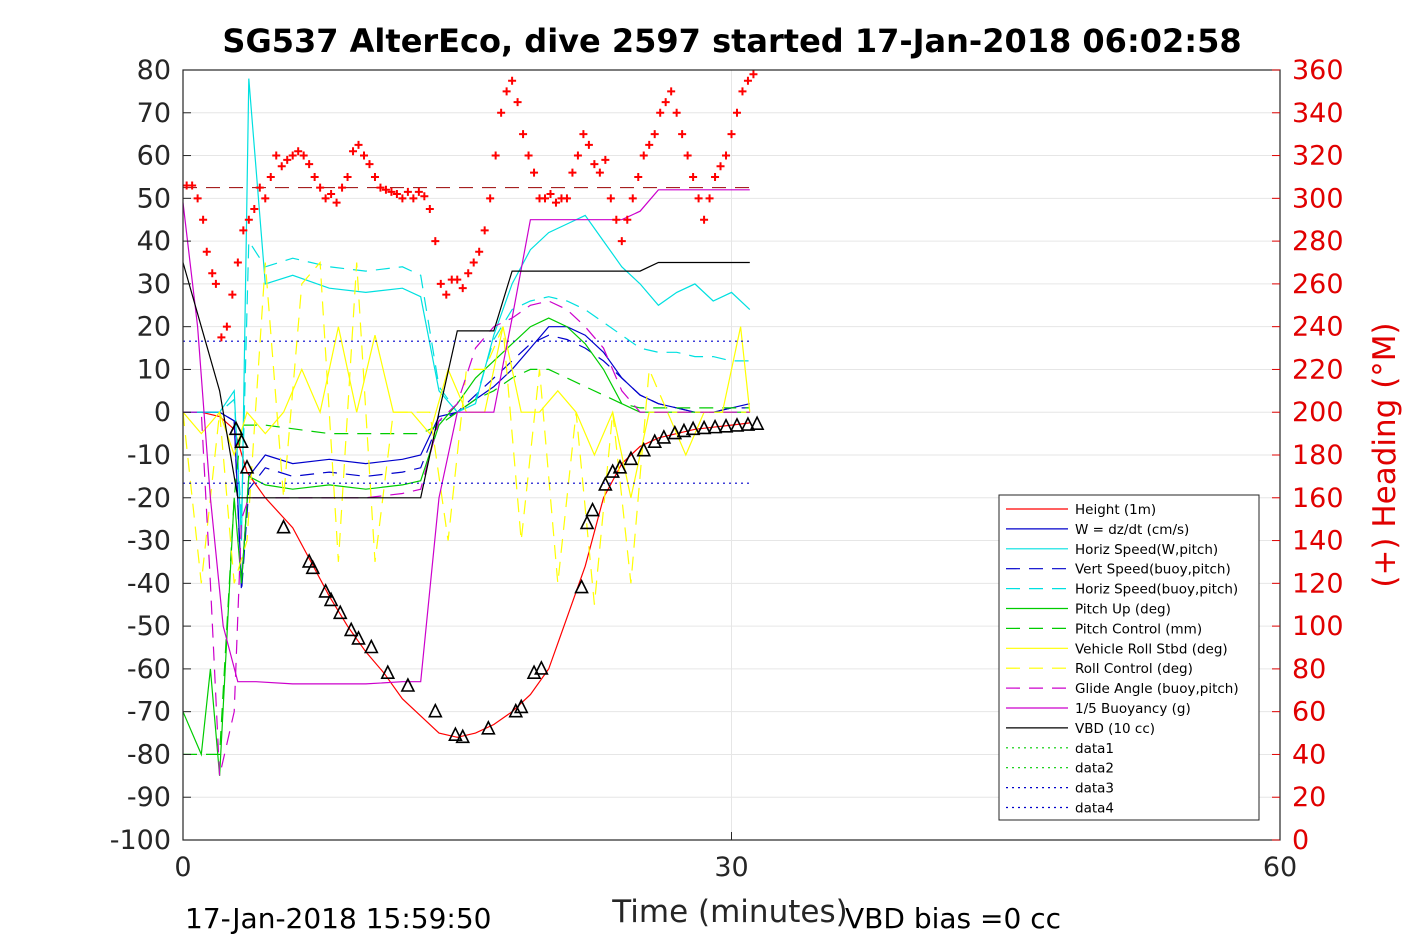 This screenshot has width=1417, height=945. What do you see at coordinates (1309, 797) in the screenshot?
I see `y-right-tick-label: 20` at bounding box center [1309, 797].